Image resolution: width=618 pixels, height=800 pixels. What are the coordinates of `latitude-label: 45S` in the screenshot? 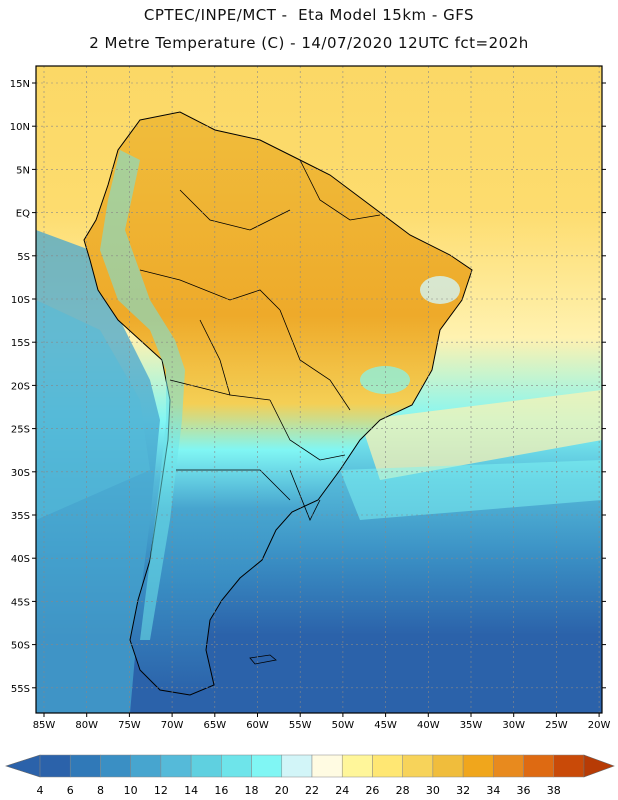 It's located at (20, 602).